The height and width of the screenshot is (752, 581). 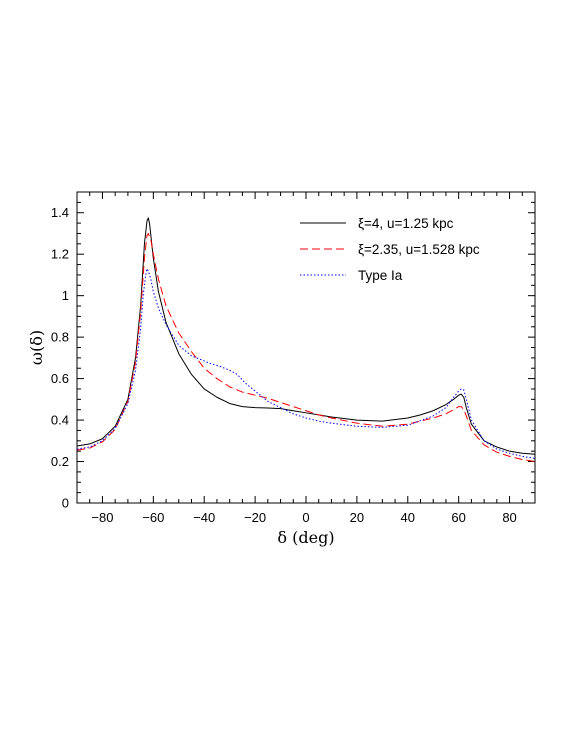 I want to click on x-tick-label: 60, so click(x=458, y=517).